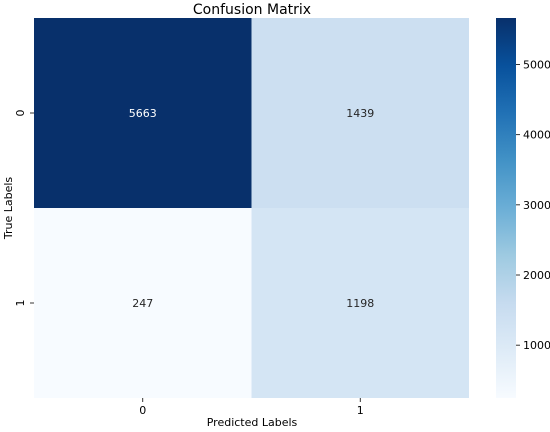 The height and width of the screenshot is (432, 550). What do you see at coordinates (142, 410) in the screenshot?
I see `x-tick-label-0: 0` at bounding box center [142, 410].